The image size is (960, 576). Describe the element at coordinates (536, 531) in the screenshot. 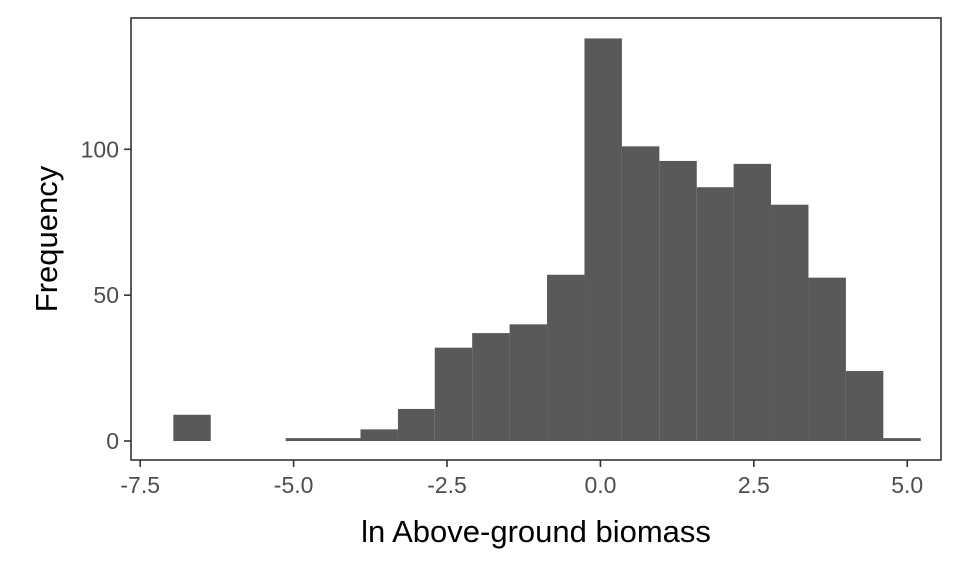

I see `x-axis-title: ln Above-ground biomass` at that location.